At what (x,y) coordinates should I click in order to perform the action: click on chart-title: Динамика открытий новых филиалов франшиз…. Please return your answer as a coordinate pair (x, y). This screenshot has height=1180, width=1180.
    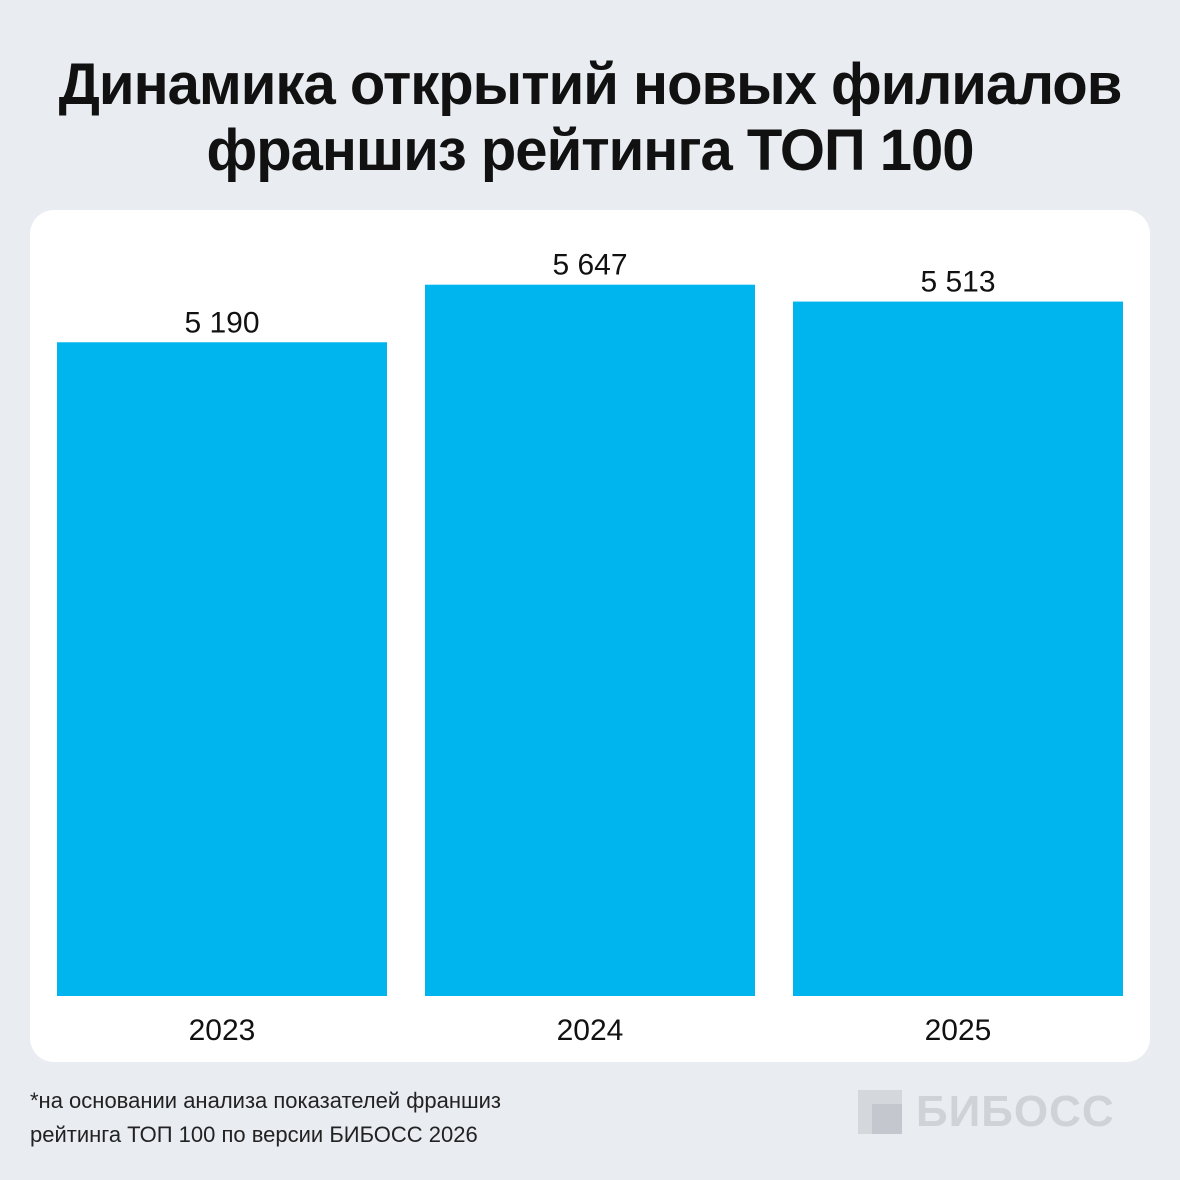
    Looking at the image, I should click on (590, 118).